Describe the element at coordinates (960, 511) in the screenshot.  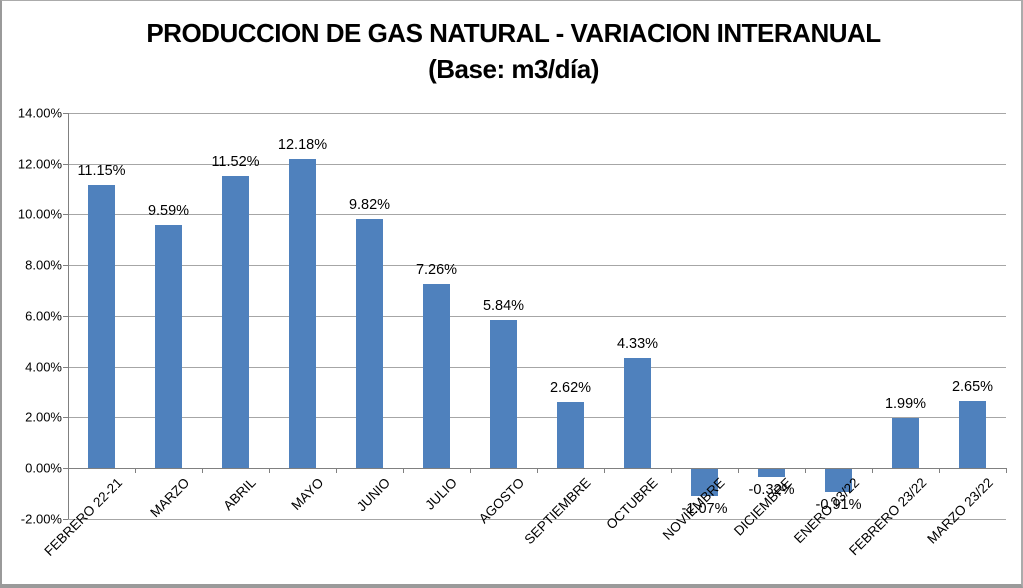
I see `x-axis-category-label: MARZO 23/22` at that location.